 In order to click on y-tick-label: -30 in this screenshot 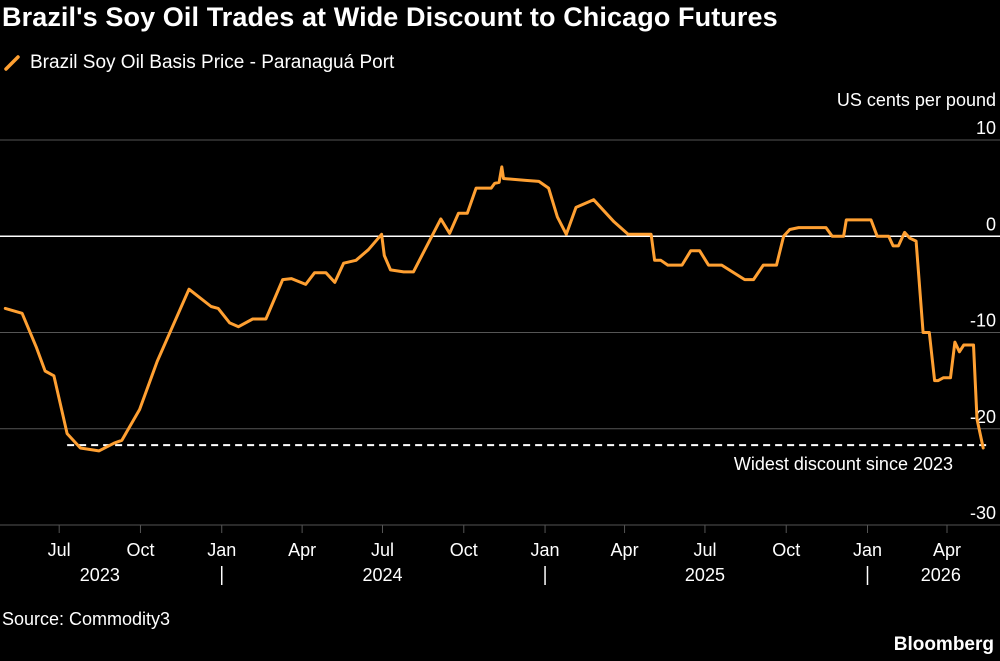, I will do `click(983, 513)`.